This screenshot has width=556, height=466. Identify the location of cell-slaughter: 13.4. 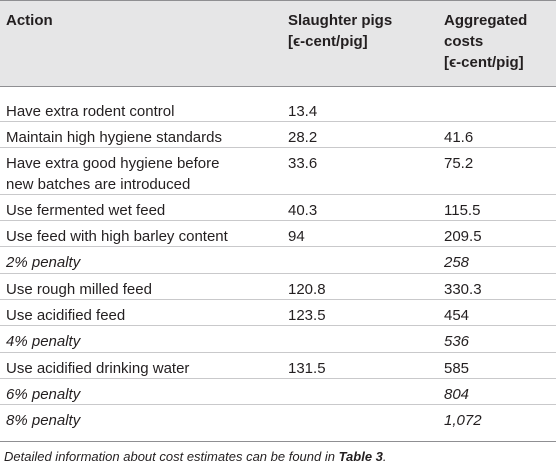
(303, 111).